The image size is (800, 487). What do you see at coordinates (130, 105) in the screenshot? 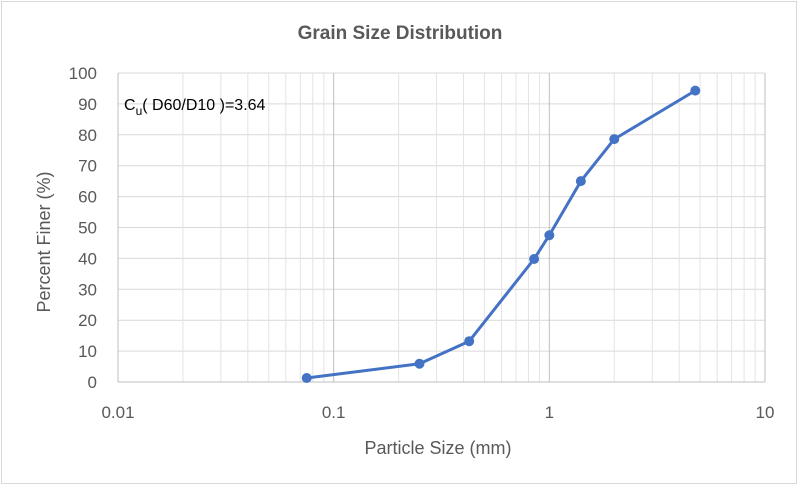
I see `cu-annotation-prefix: C` at bounding box center [130, 105].